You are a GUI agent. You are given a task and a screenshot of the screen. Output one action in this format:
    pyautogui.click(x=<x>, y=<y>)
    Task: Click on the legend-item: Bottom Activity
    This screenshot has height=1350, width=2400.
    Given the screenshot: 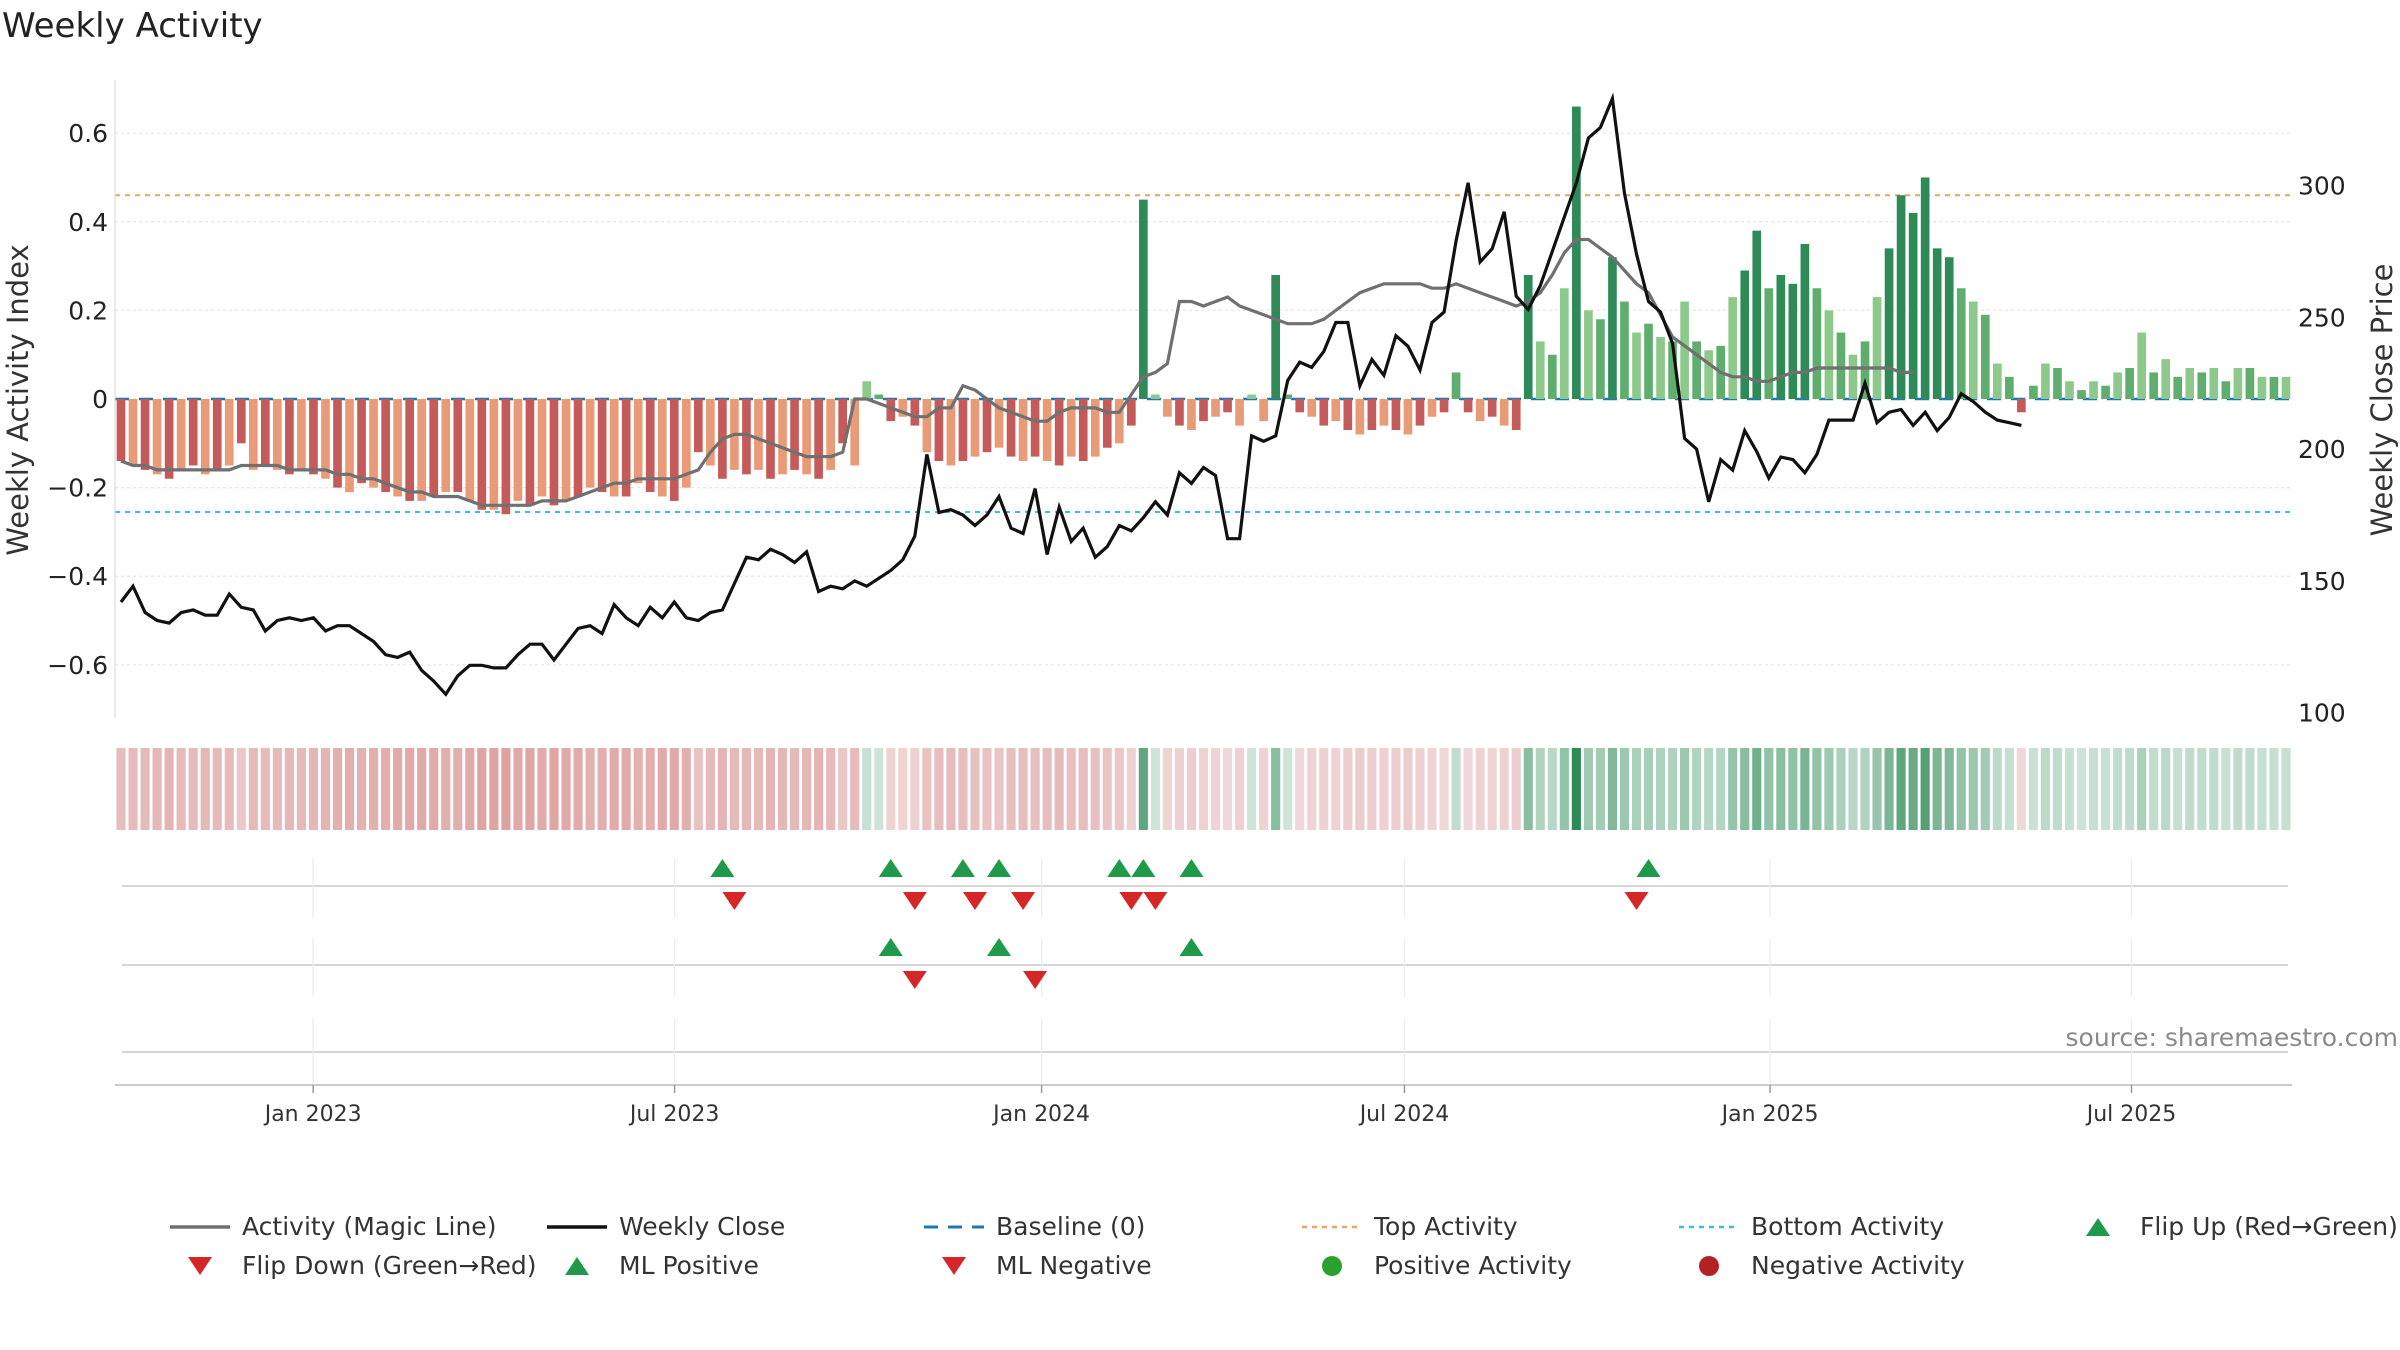 What is the action you would take?
    pyautogui.click(x=1810, y=1226)
    